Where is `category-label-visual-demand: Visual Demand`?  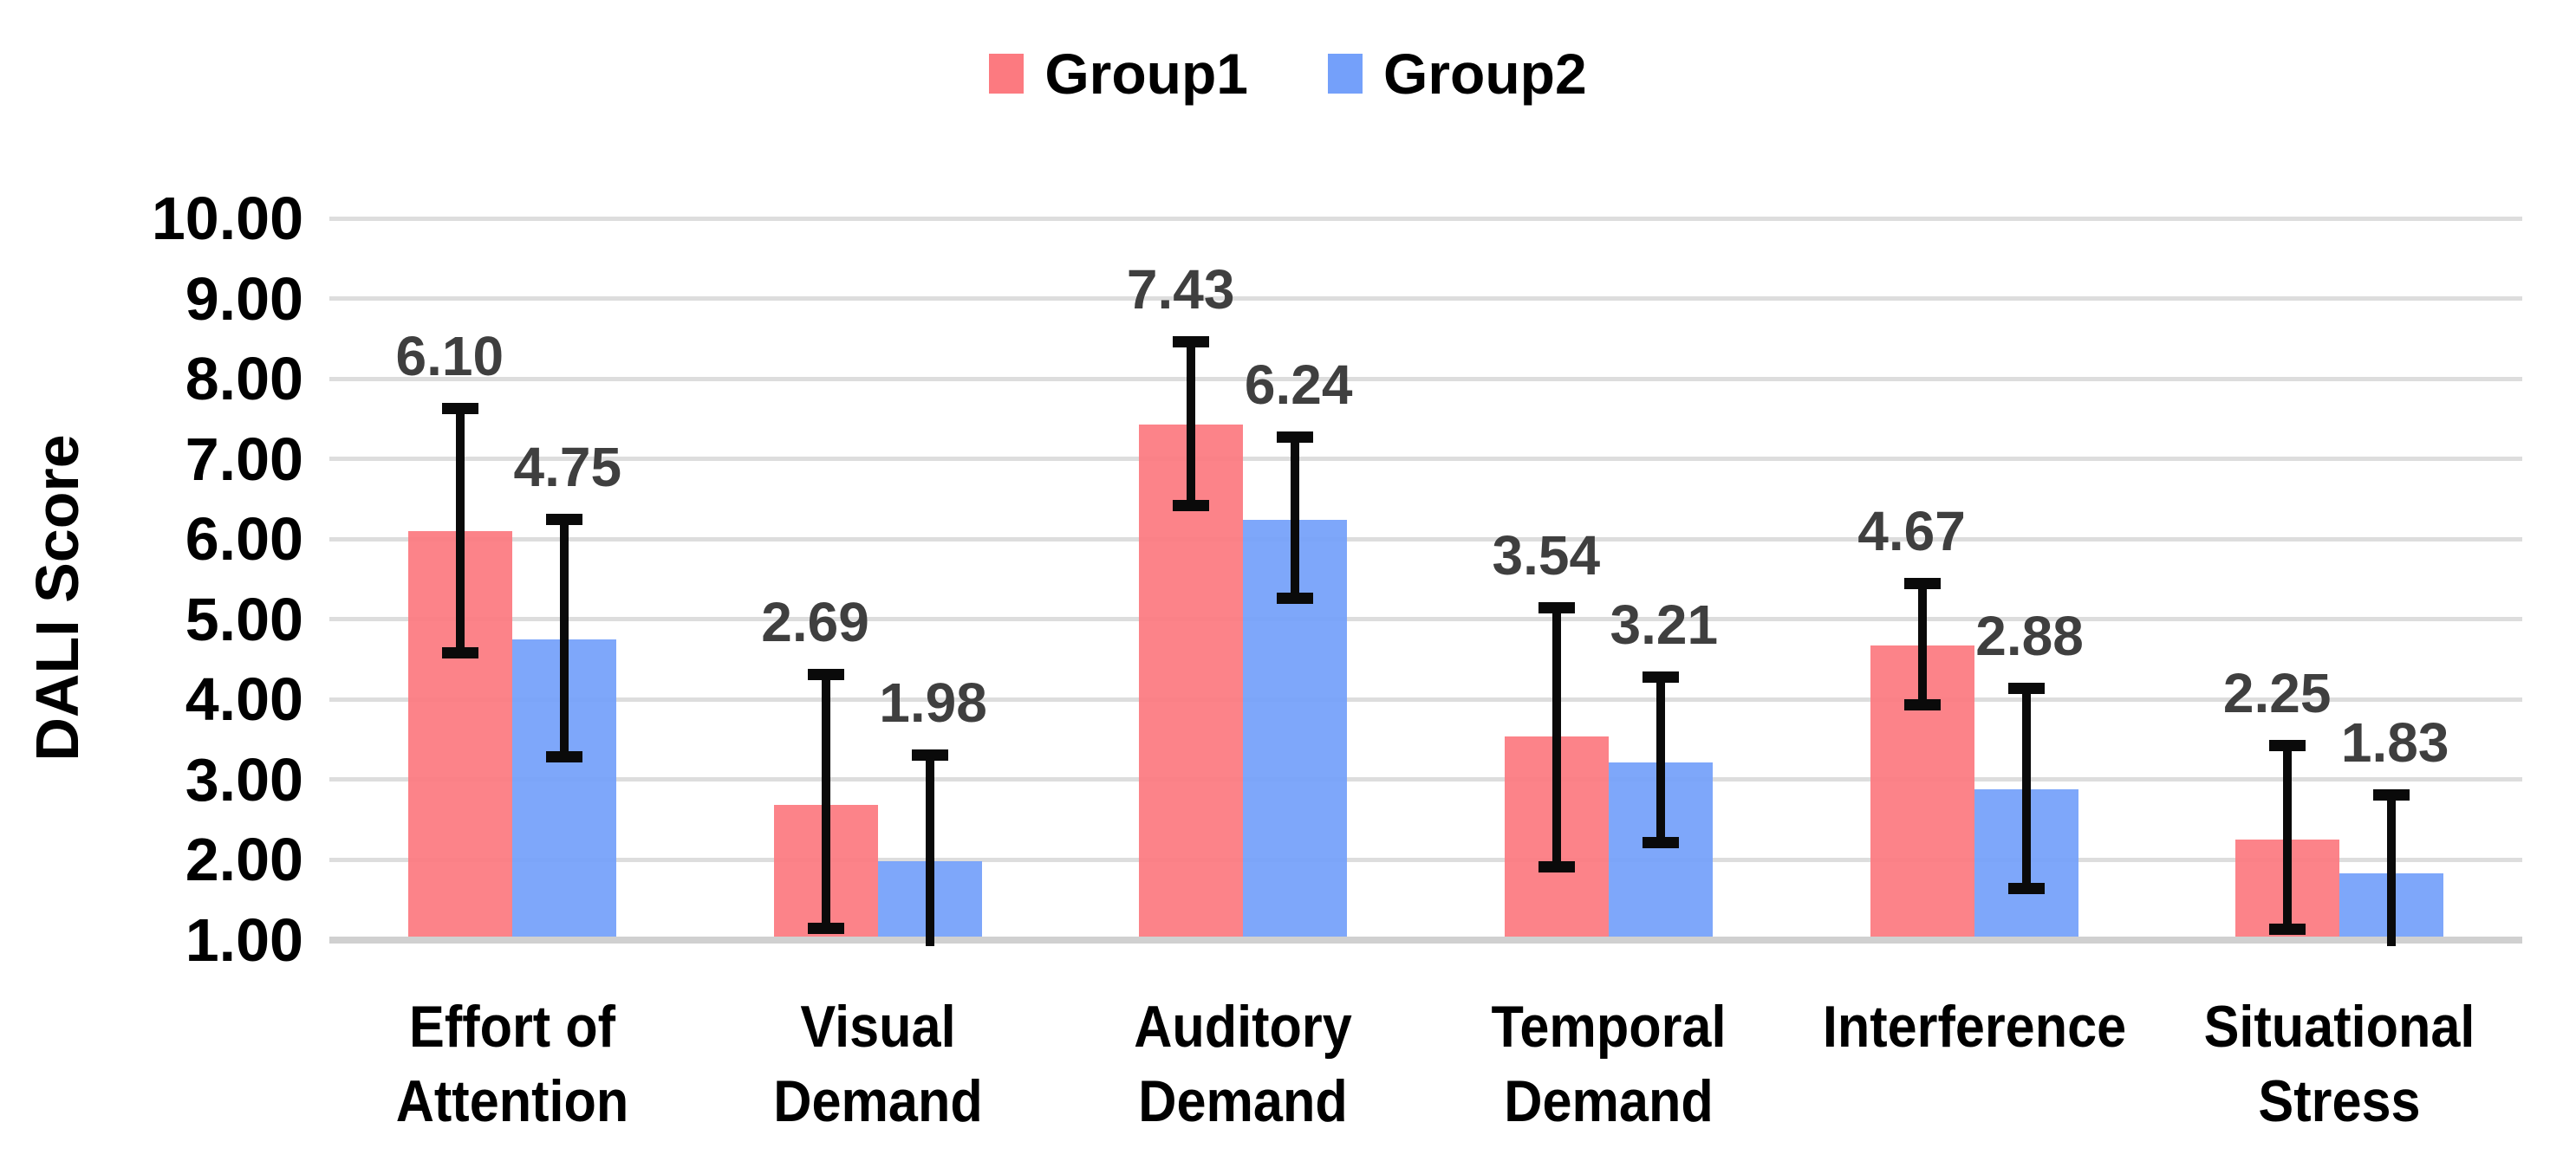 category-label-visual-demand: Visual Demand is located at coordinates (877, 1063).